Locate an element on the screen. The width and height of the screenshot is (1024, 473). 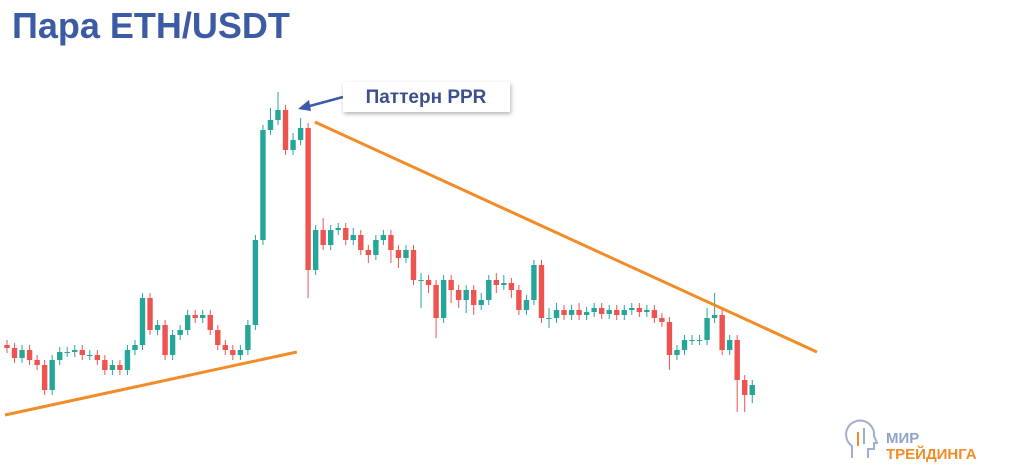
logo-text: ТРЕЙДИНГА is located at coordinates (931, 454).